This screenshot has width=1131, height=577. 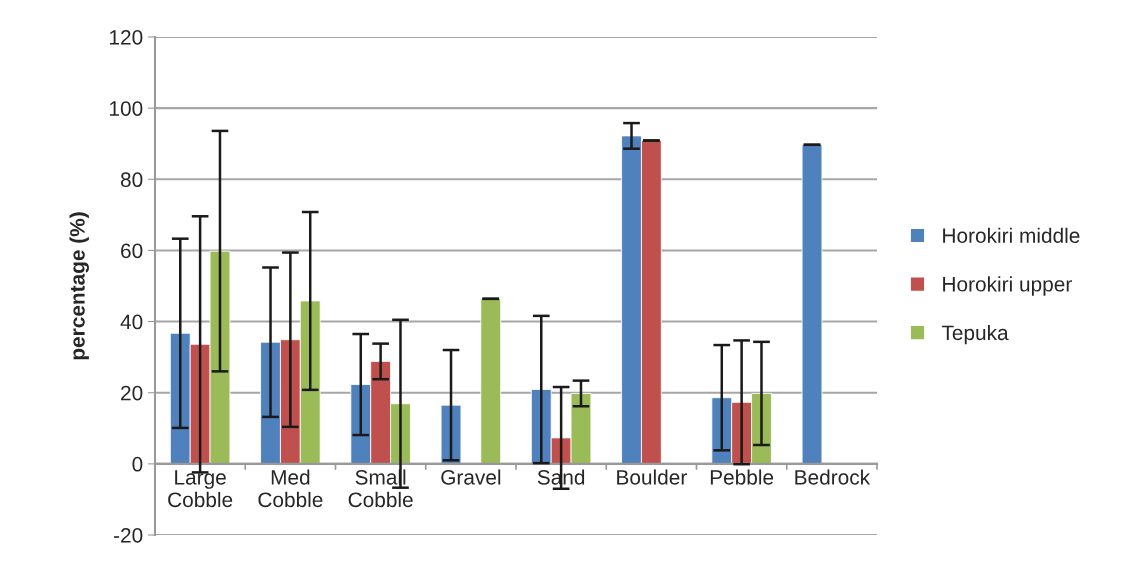 What do you see at coordinates (137, 464) in the screenshot?
I see `y-tick-label: 0` at bounding box center [137, 464].